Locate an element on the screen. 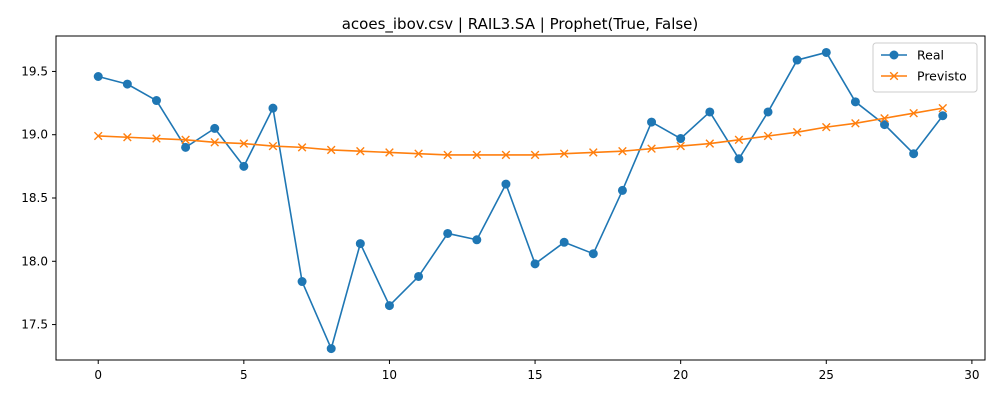 The width and height of the screenshot is (1000, 400). x-tick-label: 20 is located at coordinates (680, 375).